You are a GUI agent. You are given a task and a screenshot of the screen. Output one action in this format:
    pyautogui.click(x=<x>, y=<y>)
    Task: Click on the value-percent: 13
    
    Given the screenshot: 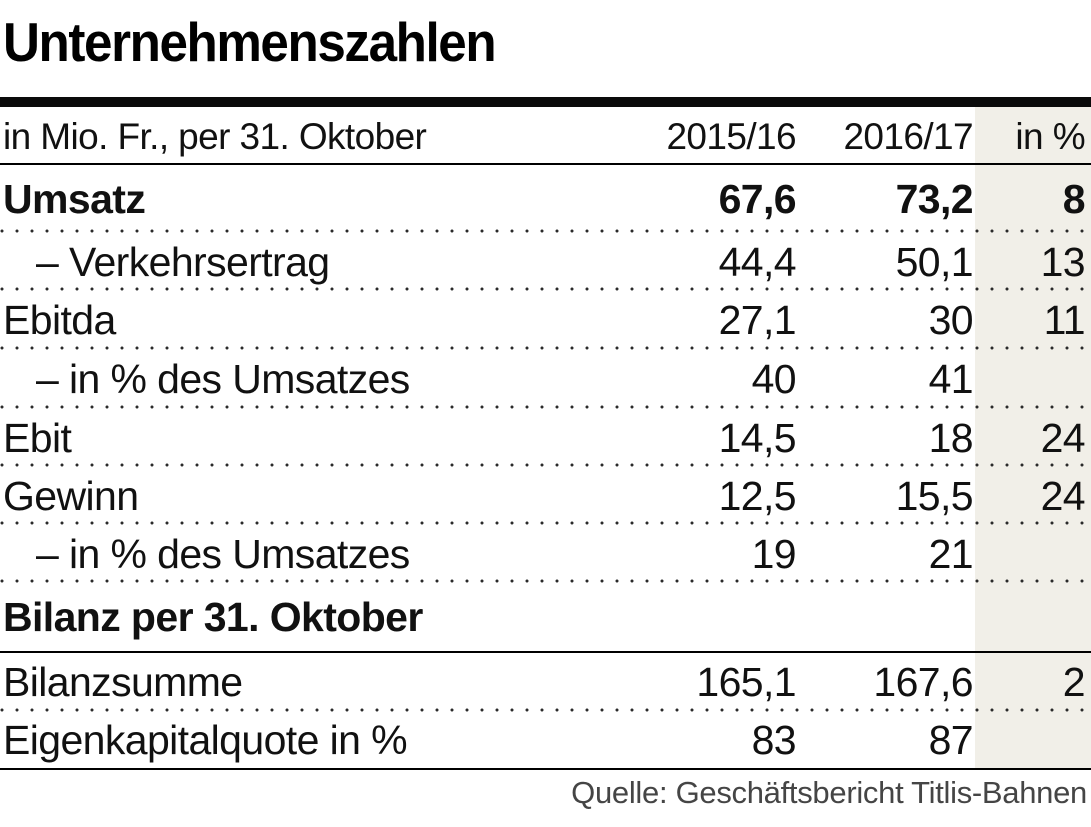 What is the action you would take?
    pyautogui.click(x=1063, y=261)
    